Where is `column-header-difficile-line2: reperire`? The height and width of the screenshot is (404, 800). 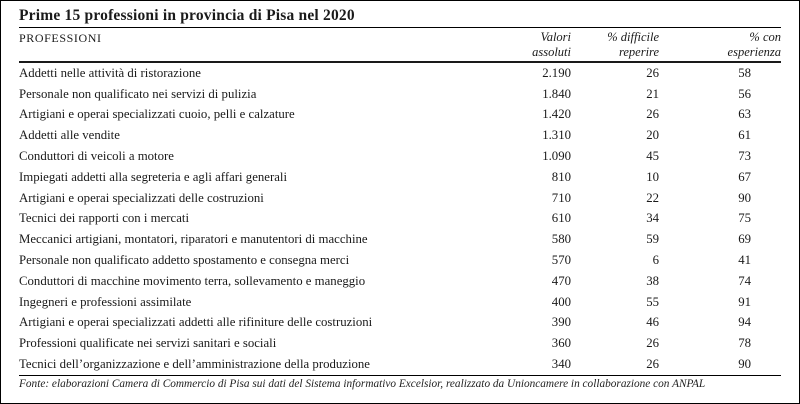 column-header-difficile-line2: reperire is located at coordinates (638, 52).